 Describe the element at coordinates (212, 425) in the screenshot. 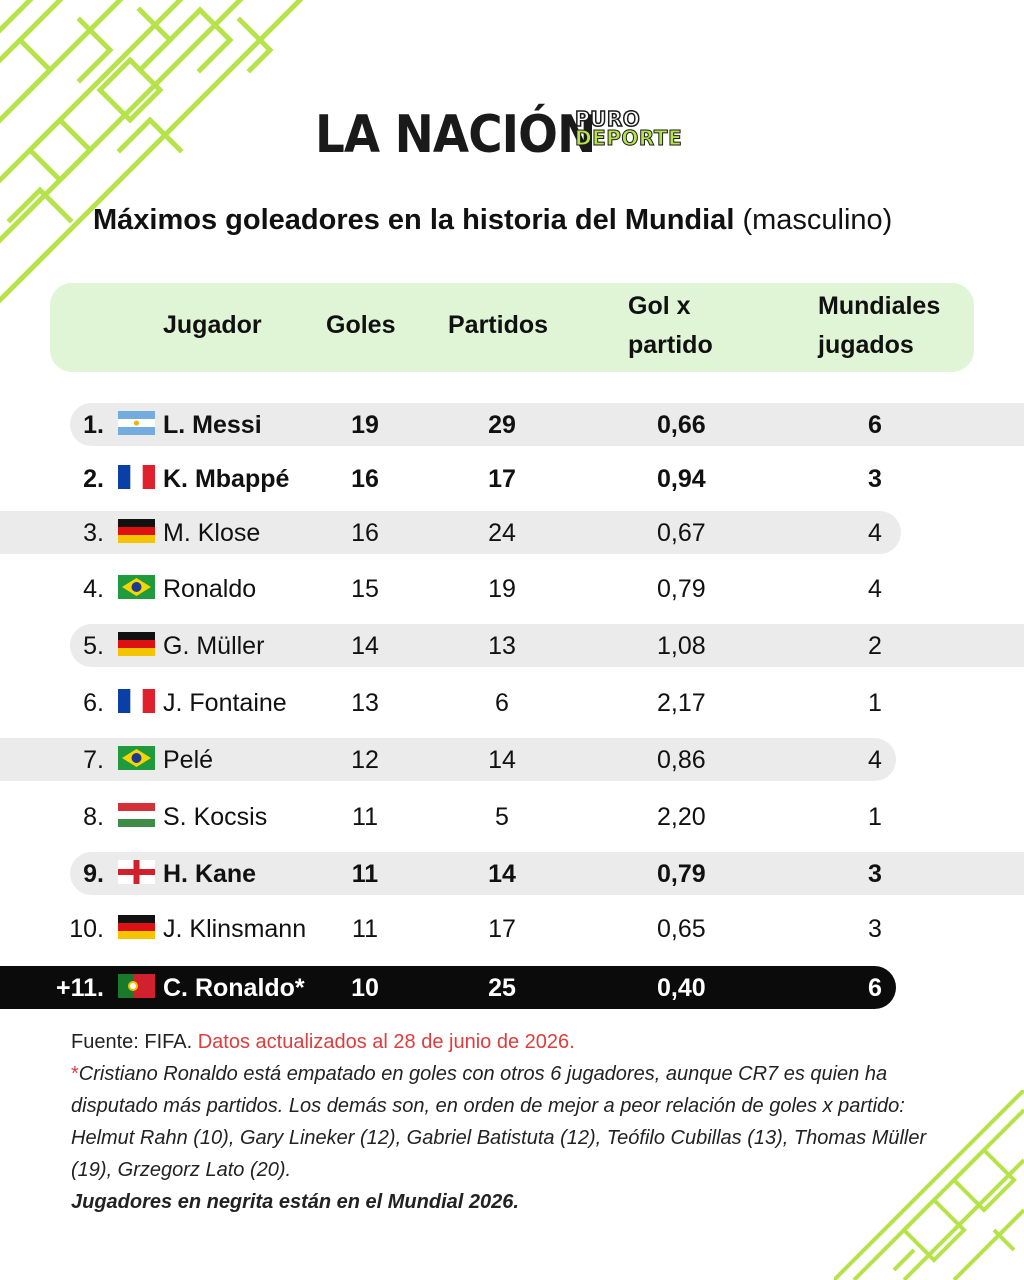

I see `player-name: L. Messi` at that location.